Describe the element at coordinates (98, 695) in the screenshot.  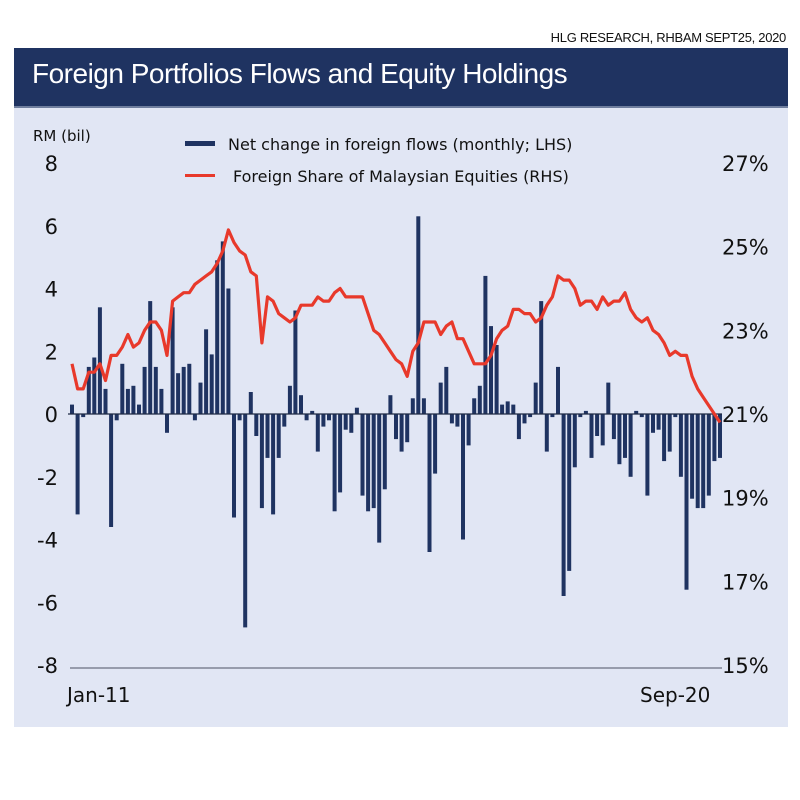
I see `x-tick-start: Jan-11` at that location.